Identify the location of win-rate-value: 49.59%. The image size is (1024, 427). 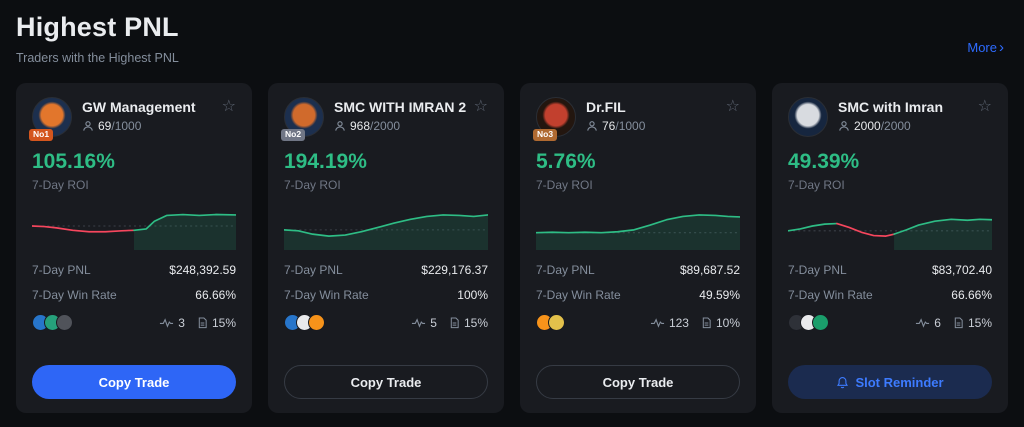
(719, 295).